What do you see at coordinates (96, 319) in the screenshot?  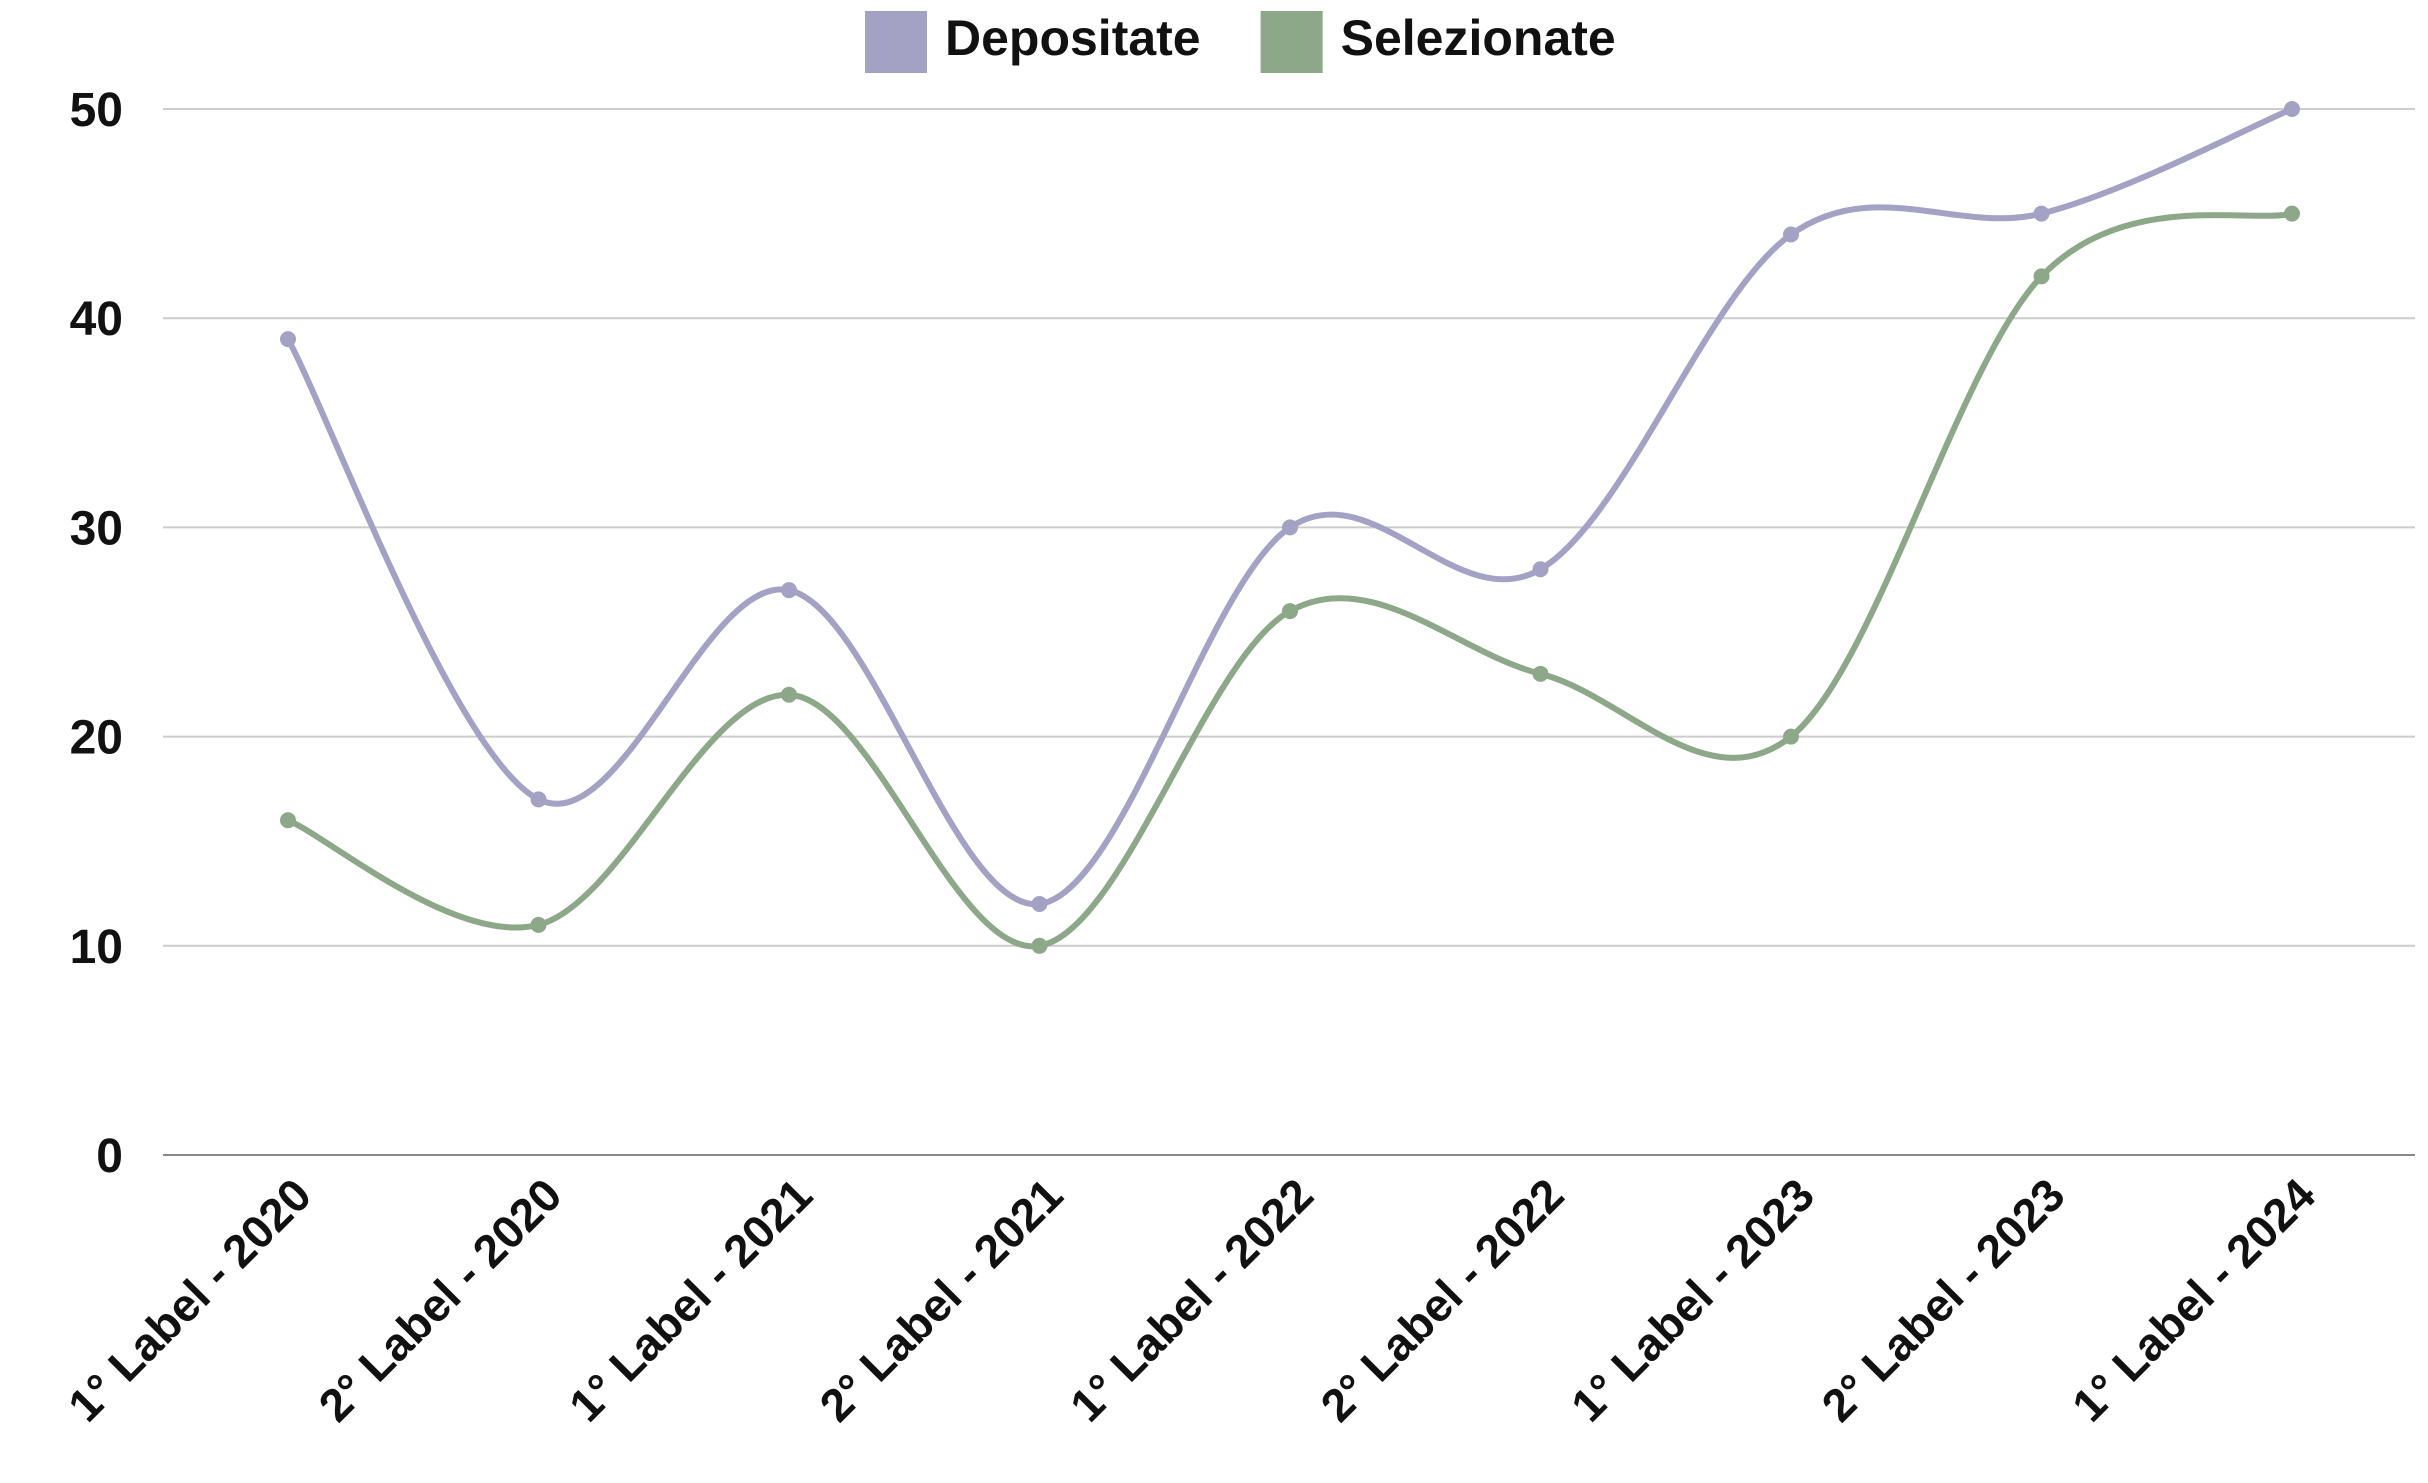 I see `y-tick-label: 40` at bounding box center [96, 319].